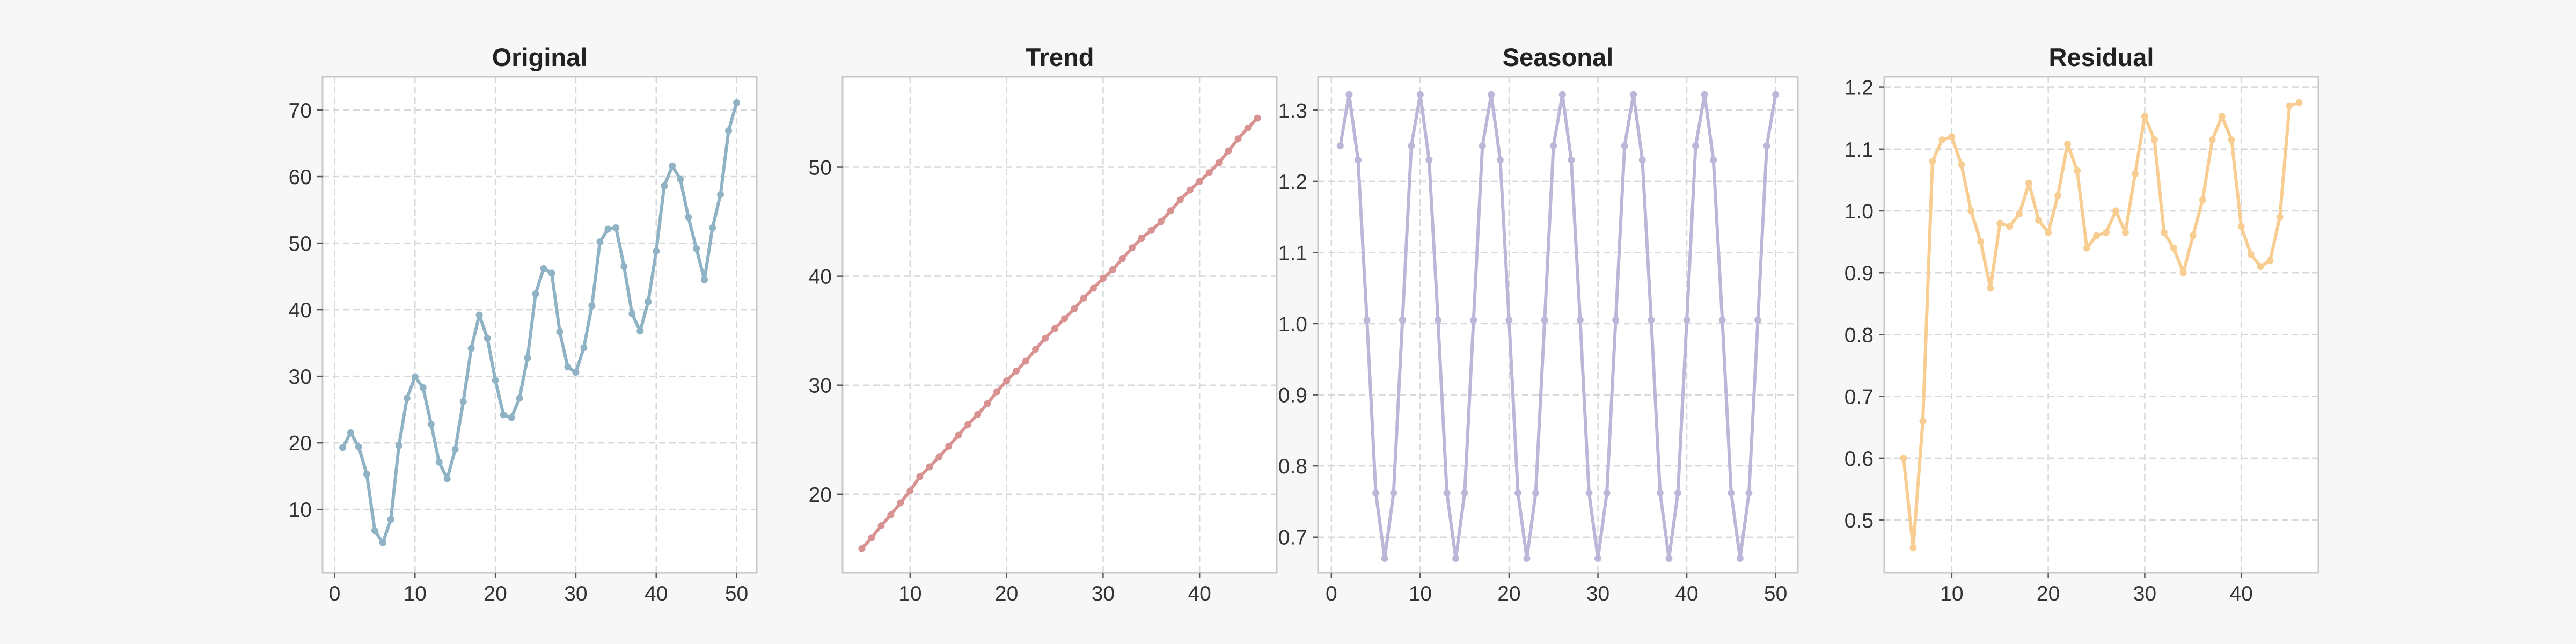 This screenshot has width=2576, height=644. Describe the element at coordinates (1859, 211) in the screenshot. I see `residual-y-tick-label: 1.0` at that location.